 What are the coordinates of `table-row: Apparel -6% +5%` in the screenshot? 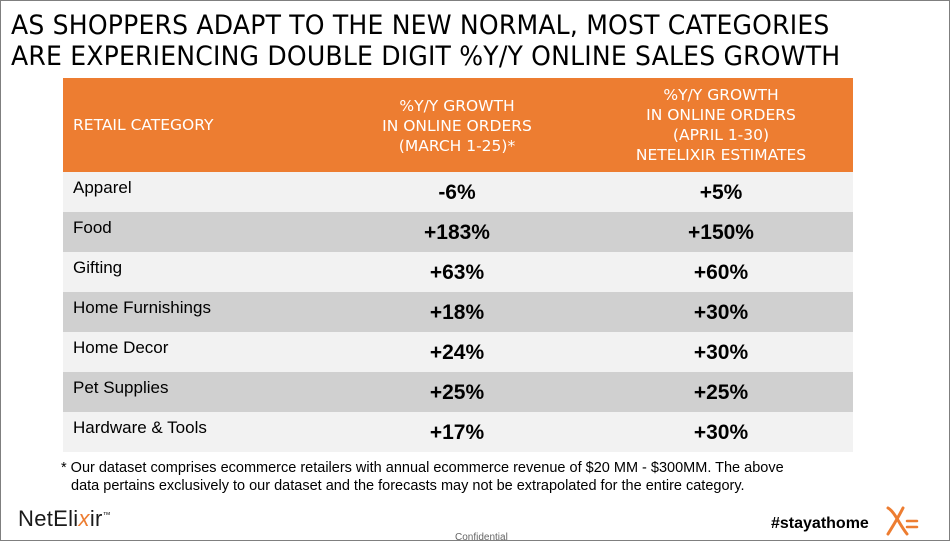 It's located at (458, 192).